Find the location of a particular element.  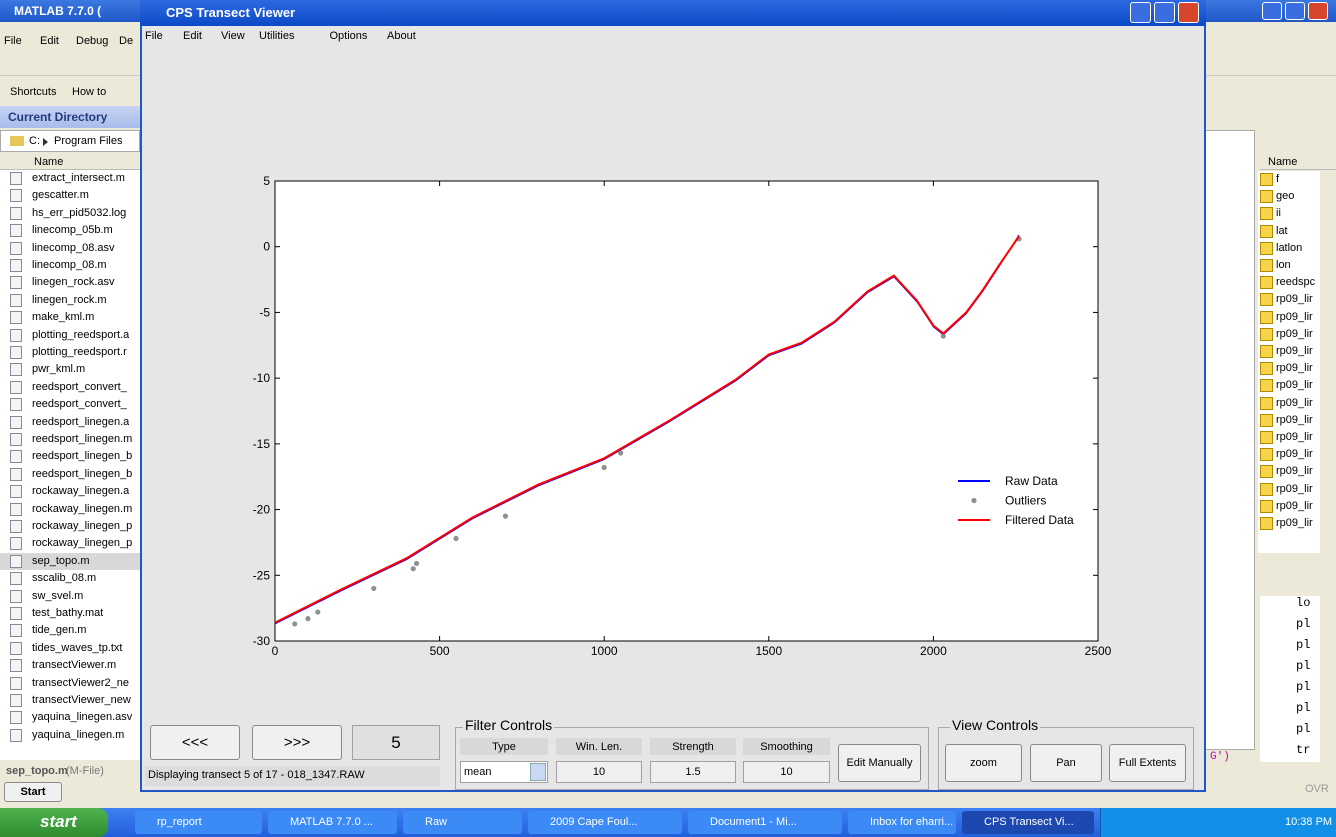

how-to-label: How to is located at coordinates (89, 92).